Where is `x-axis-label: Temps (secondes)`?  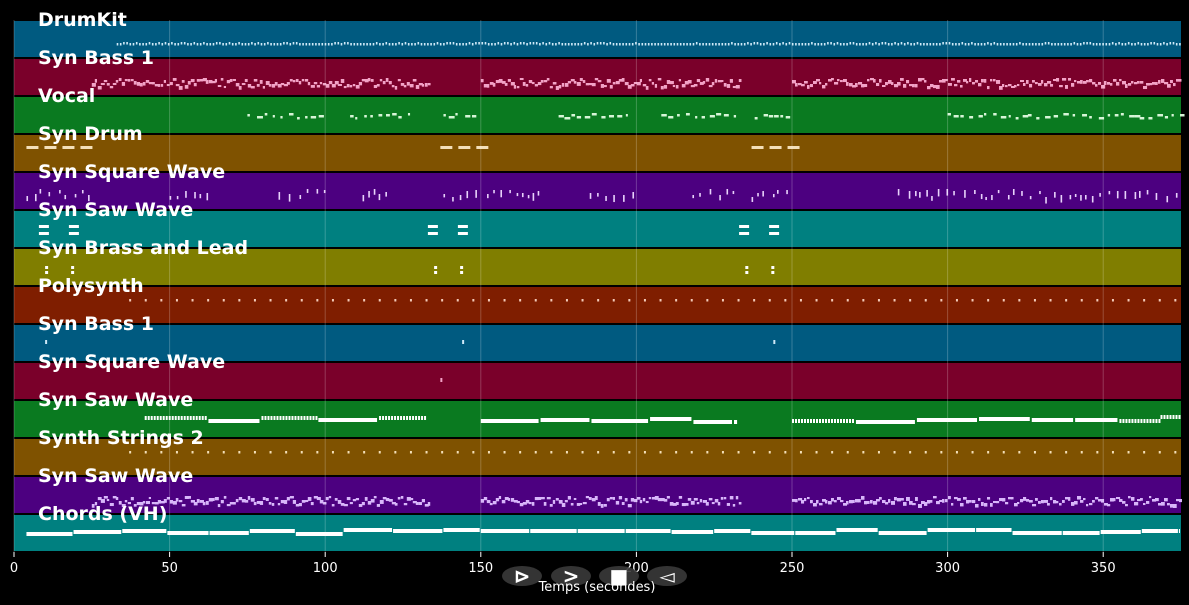 x-axis-label: Temps (secondes) is located at coordinates (597, 587).